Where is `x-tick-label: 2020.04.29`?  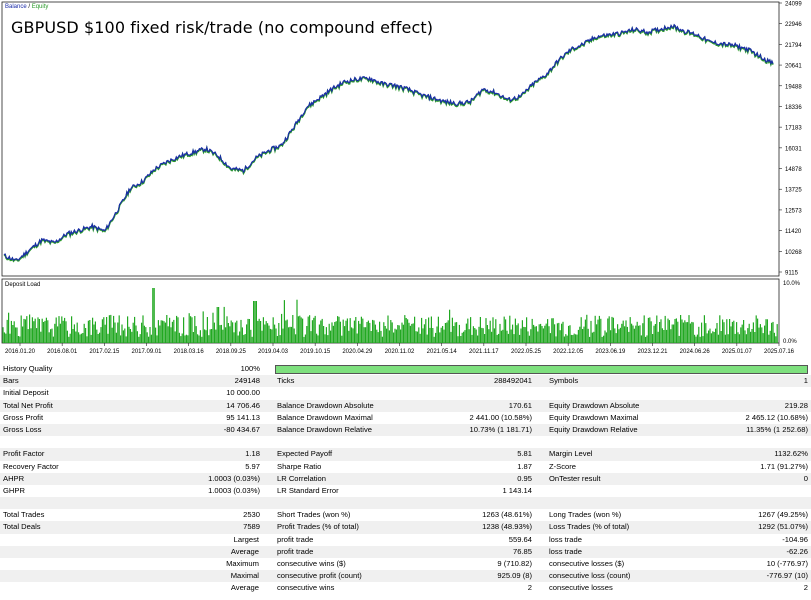 x-tick-label: 2020.04.29 is located at coordinates (357, 352).